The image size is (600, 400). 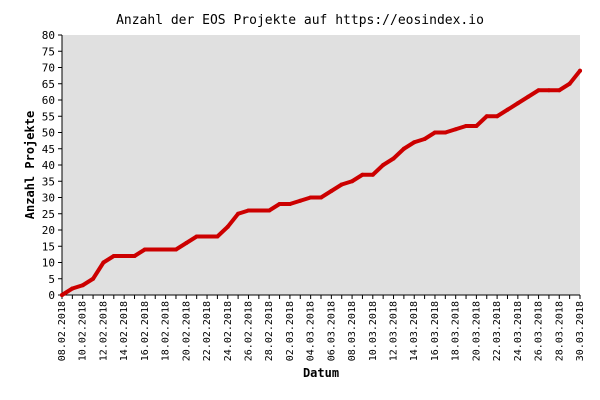 What do you see at coordinates (269, 331) in the screenshot?
I see `x-tick-label: 28.02.2018` at bounding box center [269, 331].